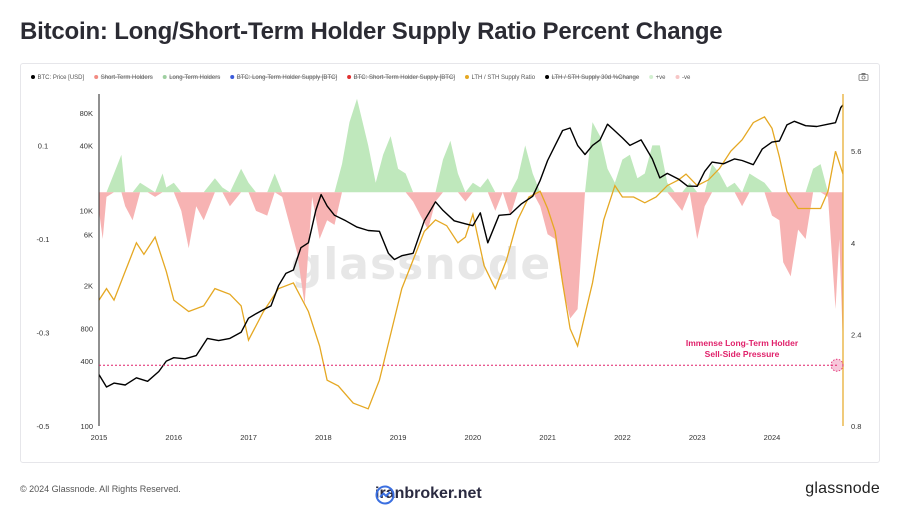 This screenshot has height=518, width=900. I want to click on pct-tick-label: 0.1, so click(43, 145).